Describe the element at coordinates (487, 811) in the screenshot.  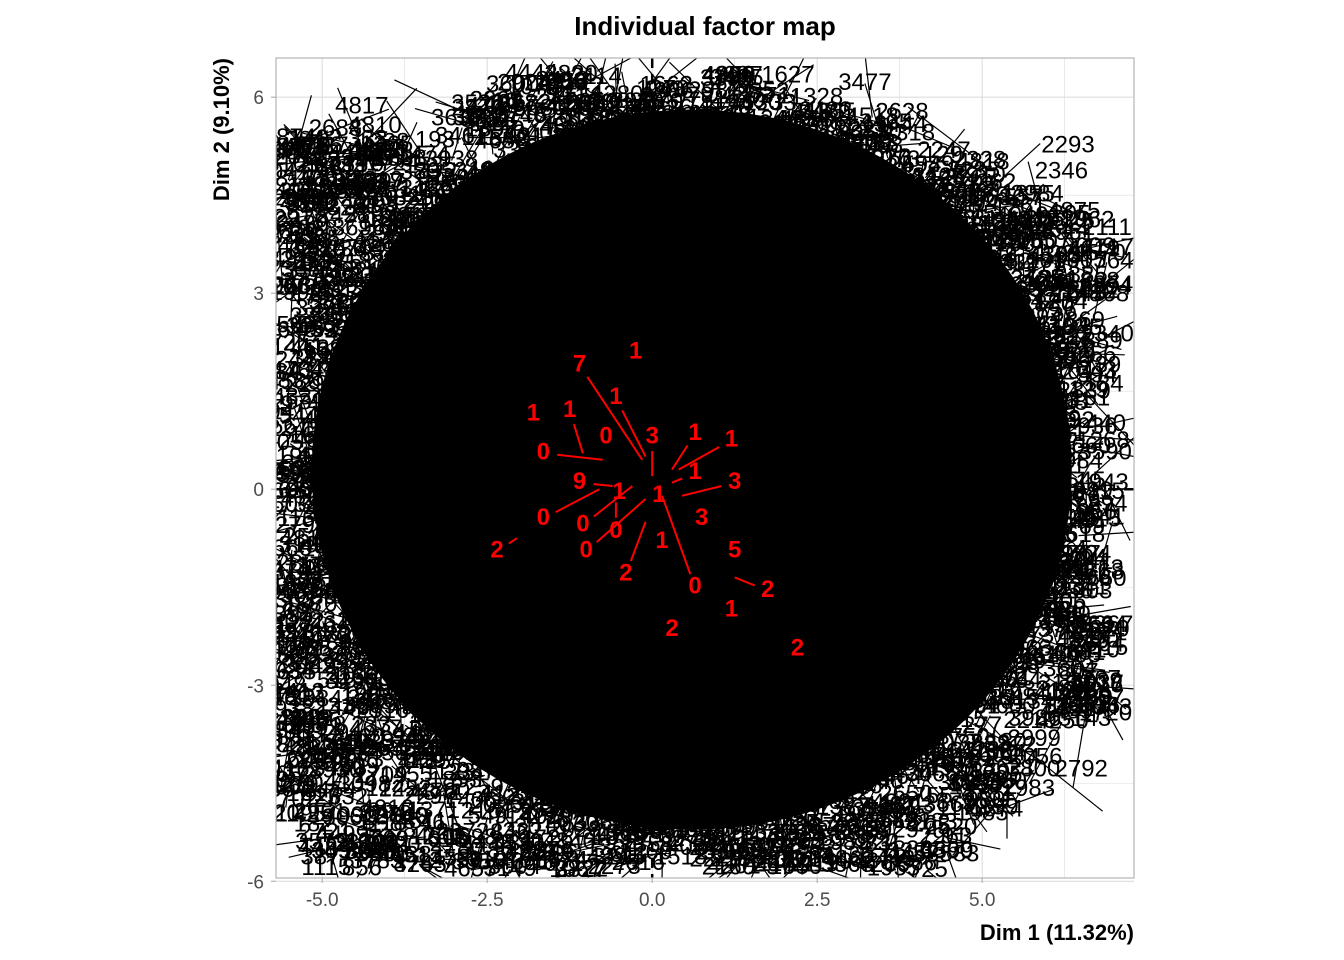
I see `individual-label: 2161` at that location.